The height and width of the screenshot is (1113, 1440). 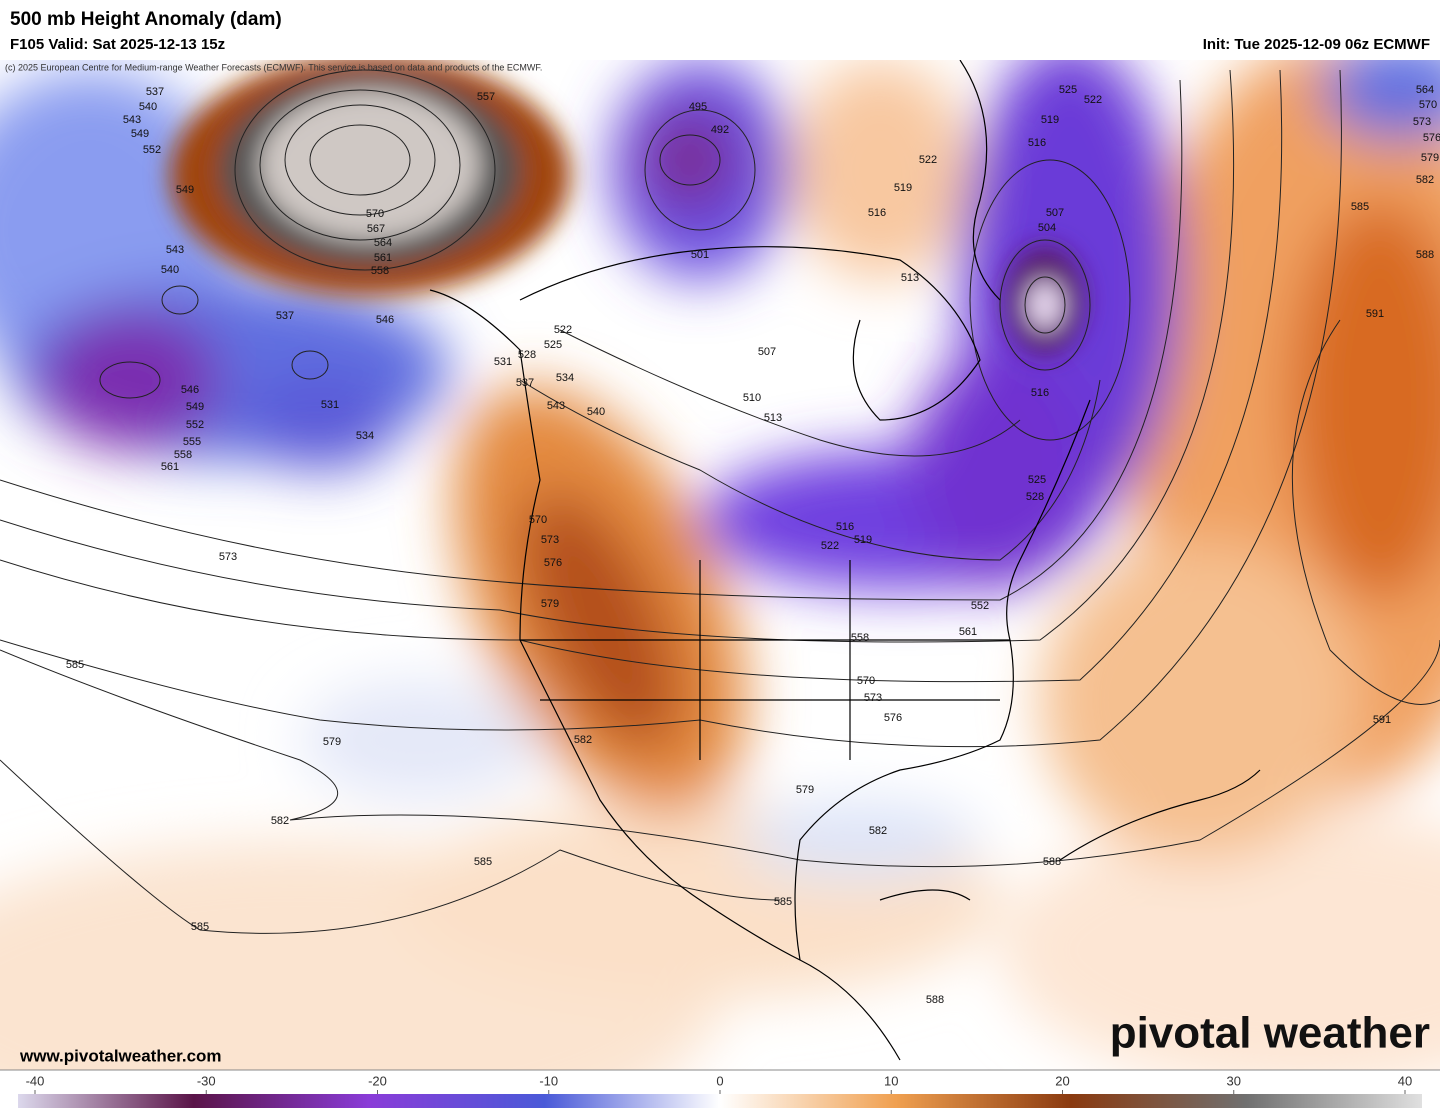 What do you see at coordinates (206, 1080) in the screenshot?
I see `colorbar-tick-label: -30` at bounding box center [206, 1080].